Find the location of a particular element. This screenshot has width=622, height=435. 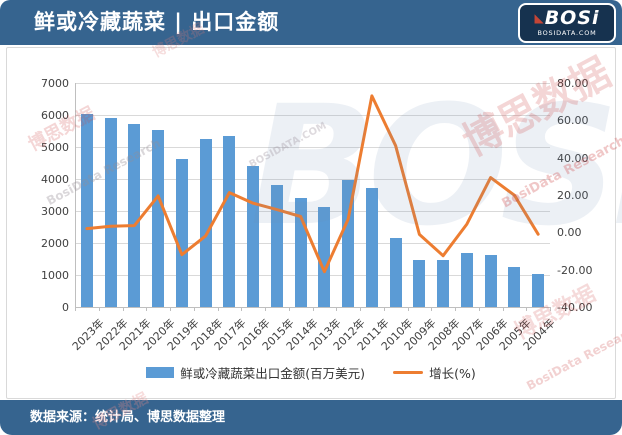

right-axis-tick-label: 20.00 is located at coordinates (573, 195).